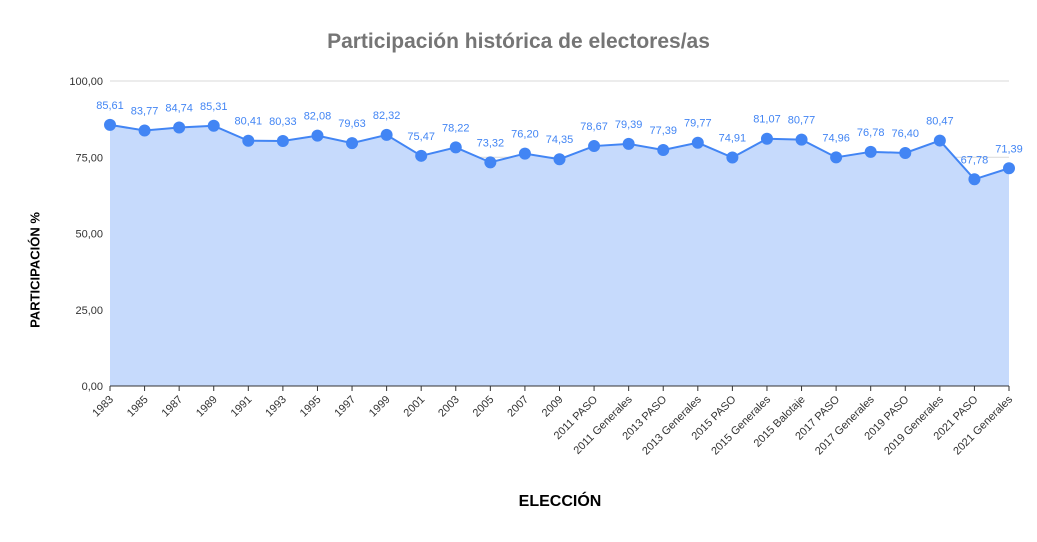 The image size is (1037, 542). What do you see at coordinates (311, 407) in the screenshot?
I see `x-tick-label: 1995` at bounding box center [311, 407].